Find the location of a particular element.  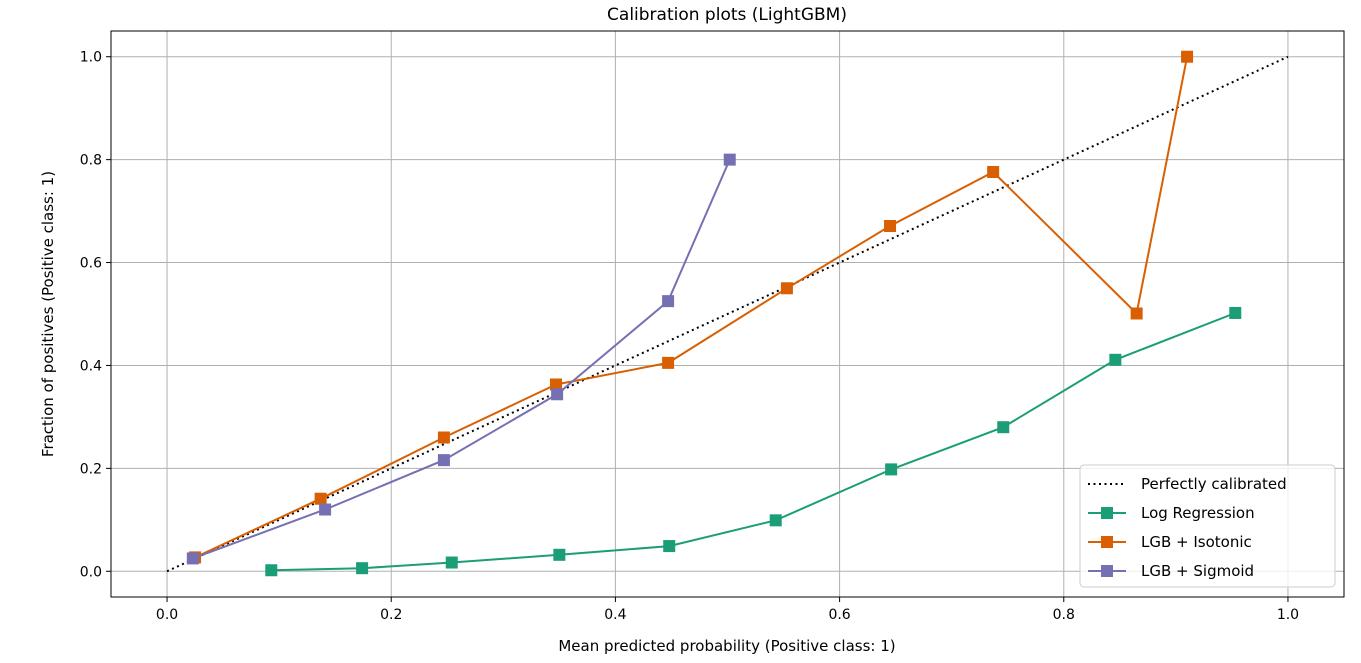

legend-label: Perfectly calibrated is located at coordinates (1214, 484).